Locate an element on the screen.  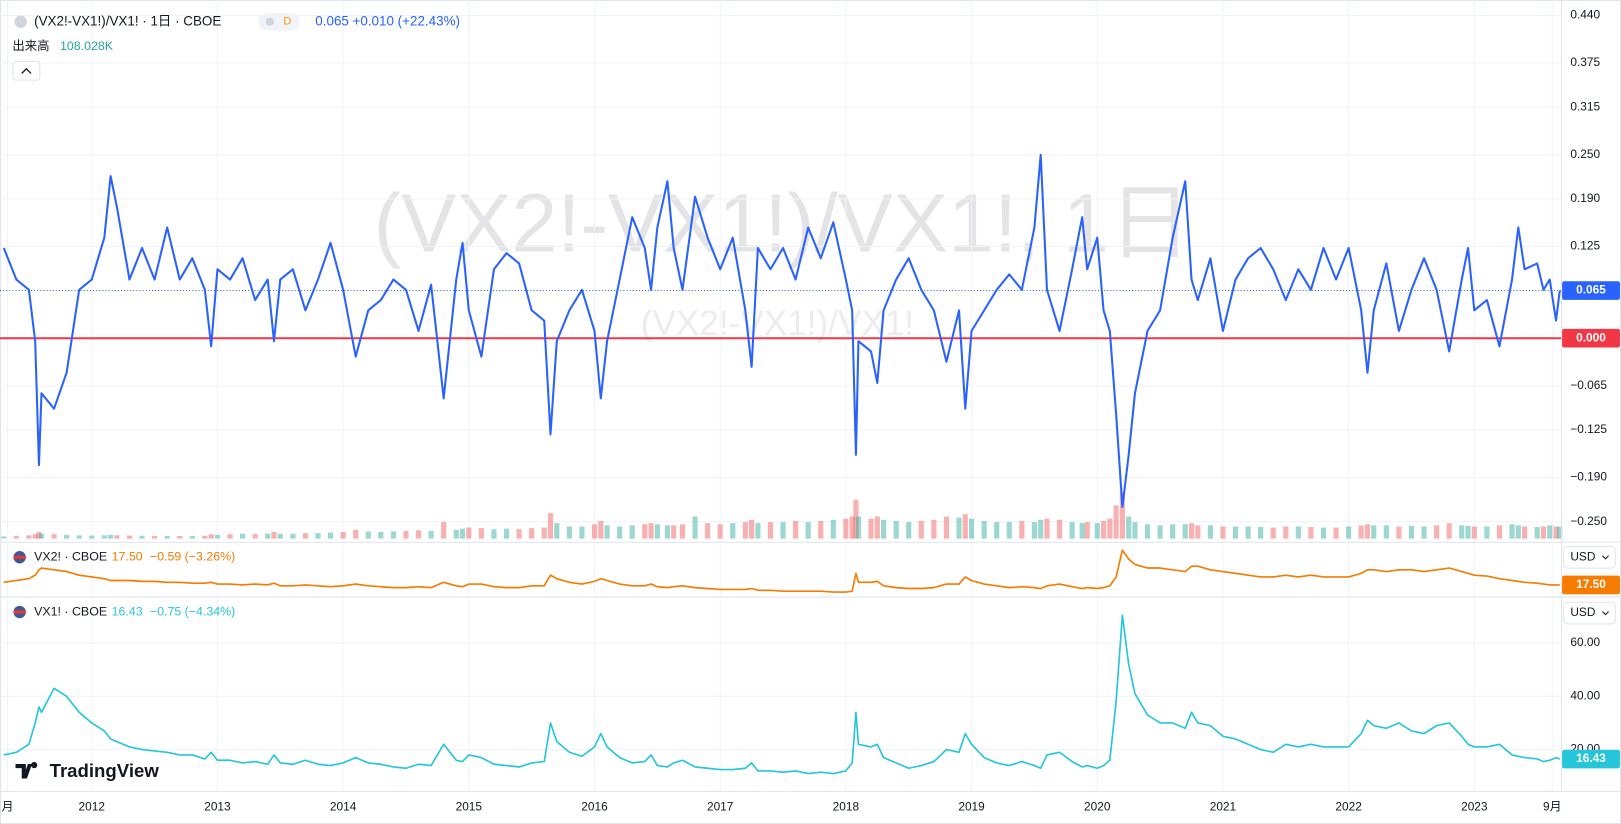
symbol-title: (VX2!-VX1!)/VX1! · 1日 · CBOE is located at coordinates (127, 20).